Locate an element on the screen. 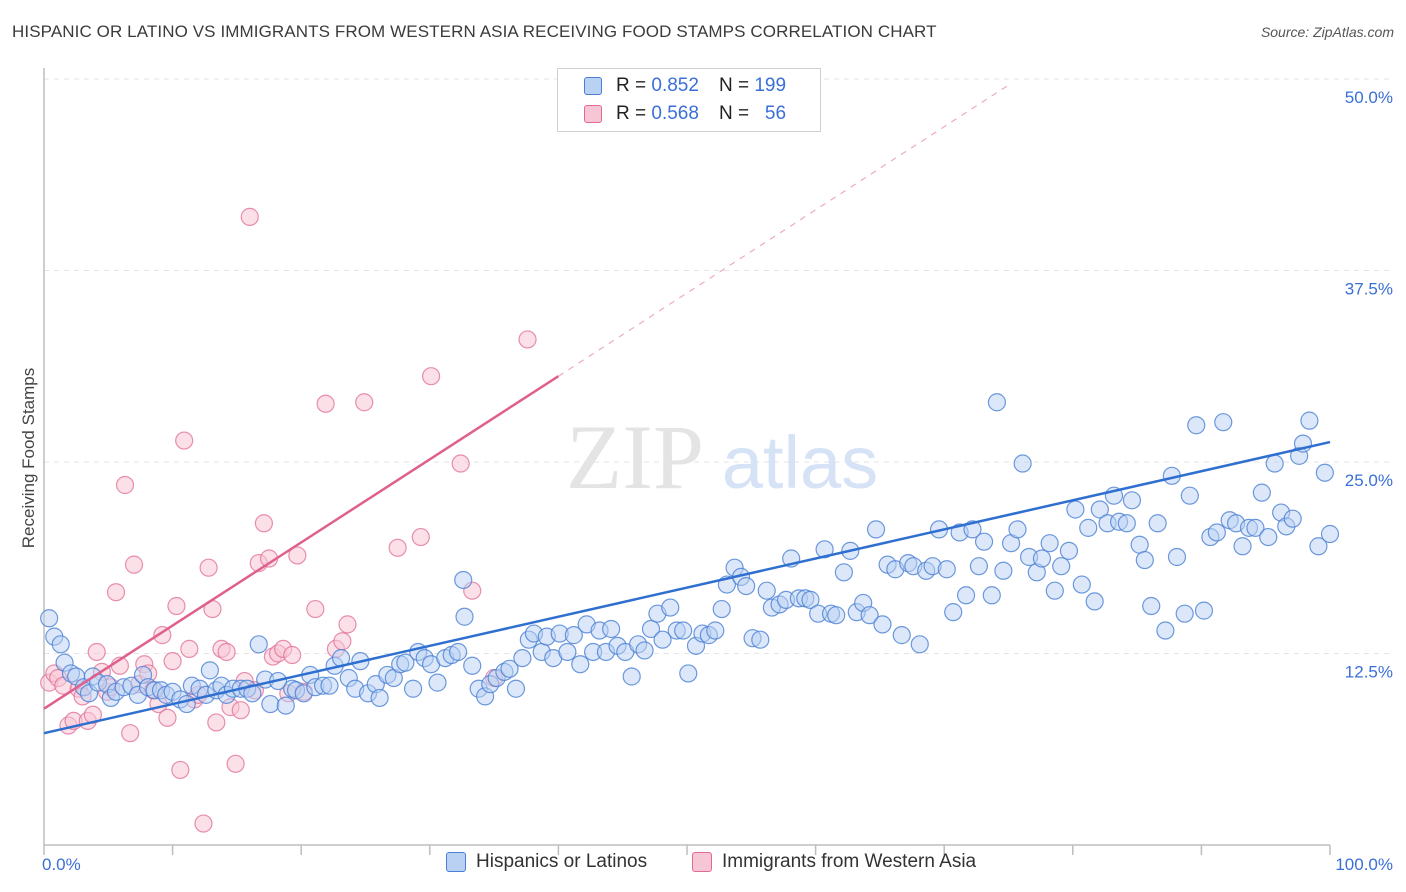 The width and height of the screenshot is (1406, 892). legend-n-value: 56 is located at coordinates (775, 113).